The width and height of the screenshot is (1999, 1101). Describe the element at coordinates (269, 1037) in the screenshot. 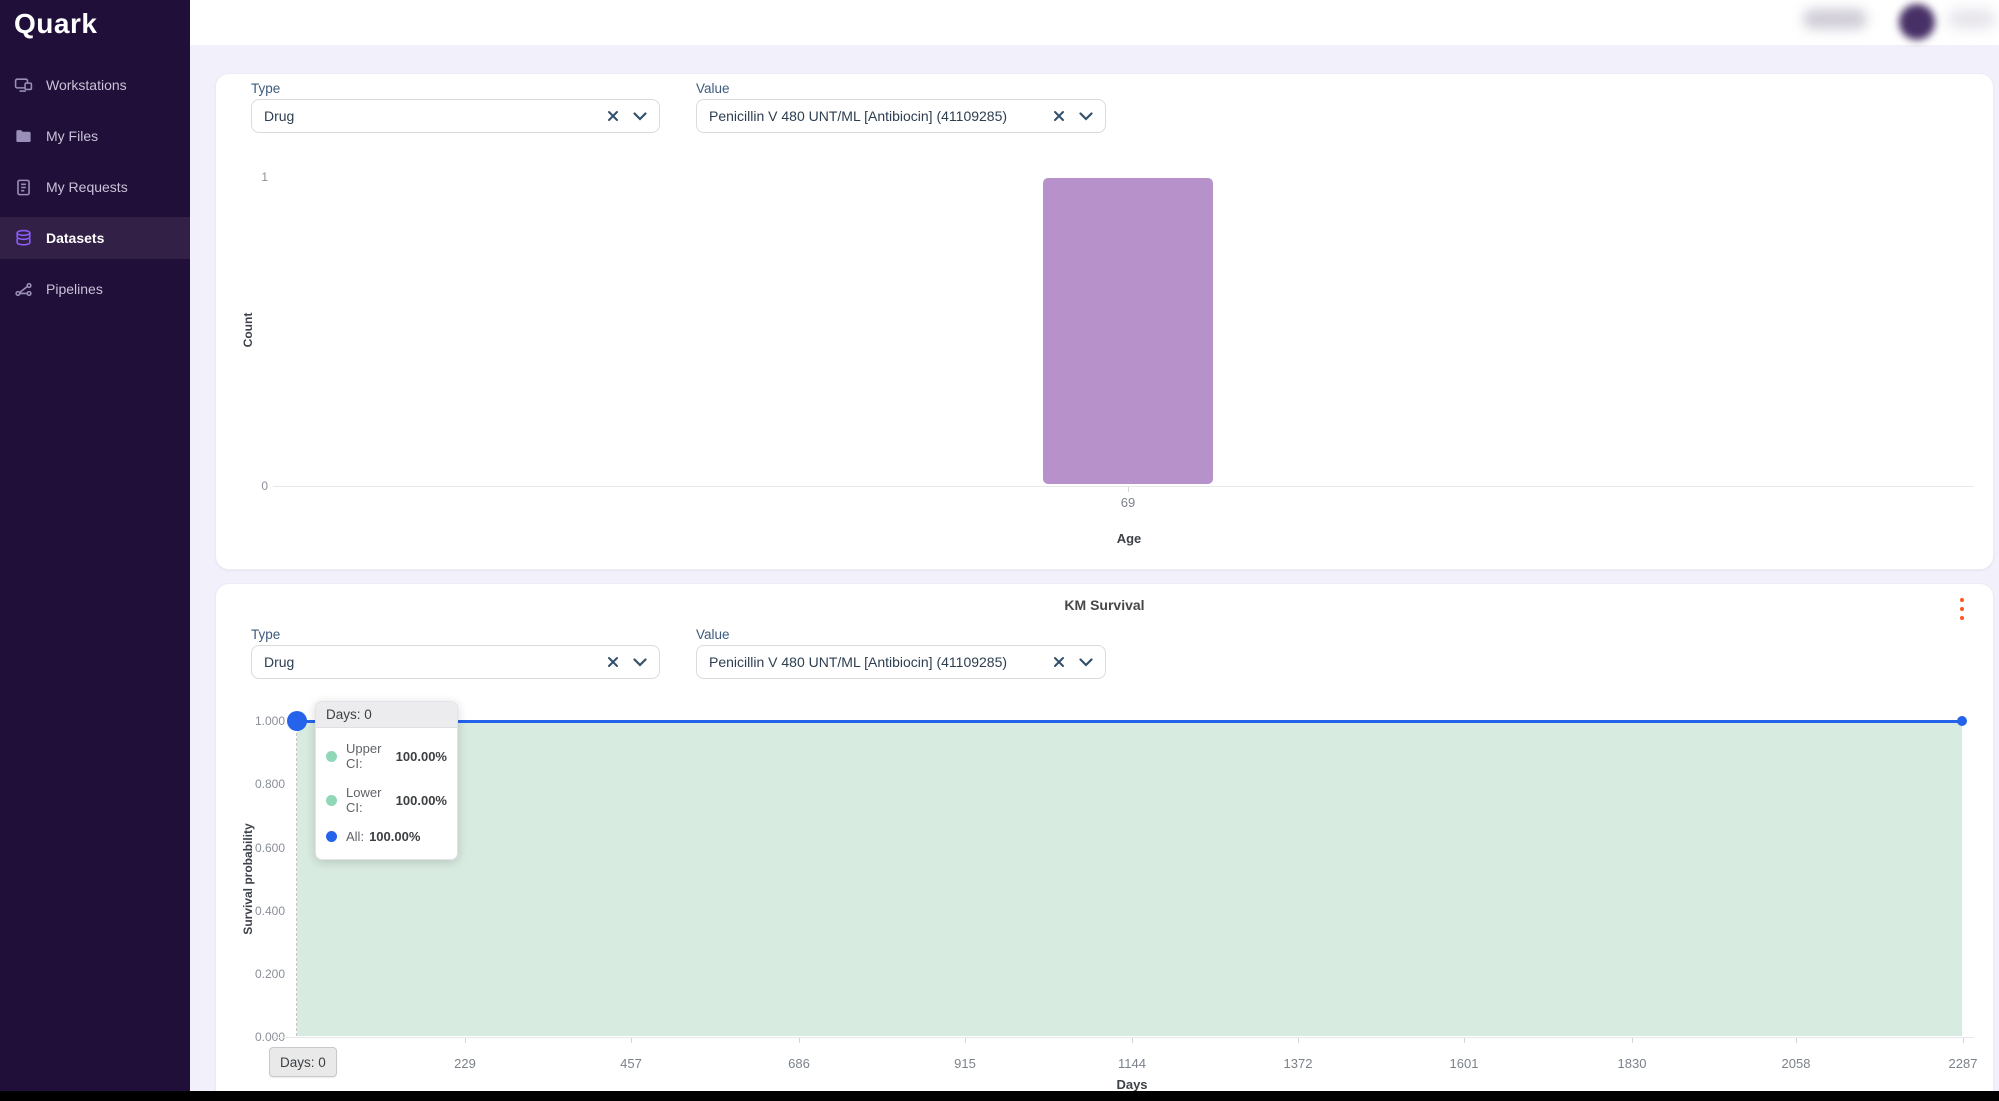

I see `y-tick: 0.000` at that location.